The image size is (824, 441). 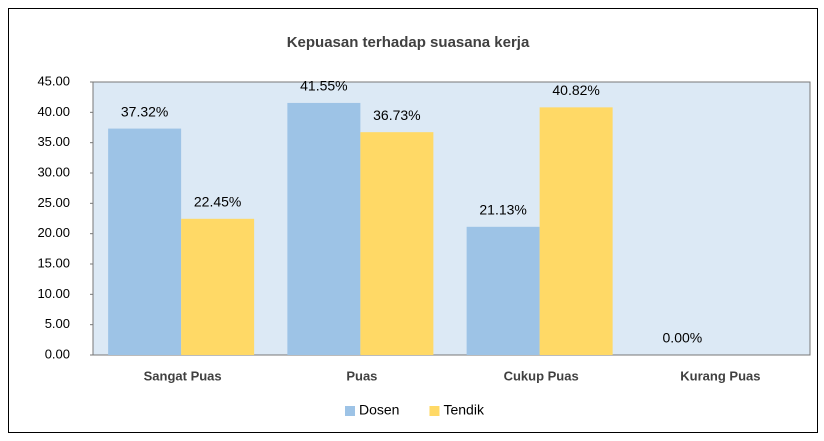 What do you see at coordinates (361, 375) in the screenshot?
I see `x-tick-label: Puas` at bounding box center [361, 375].